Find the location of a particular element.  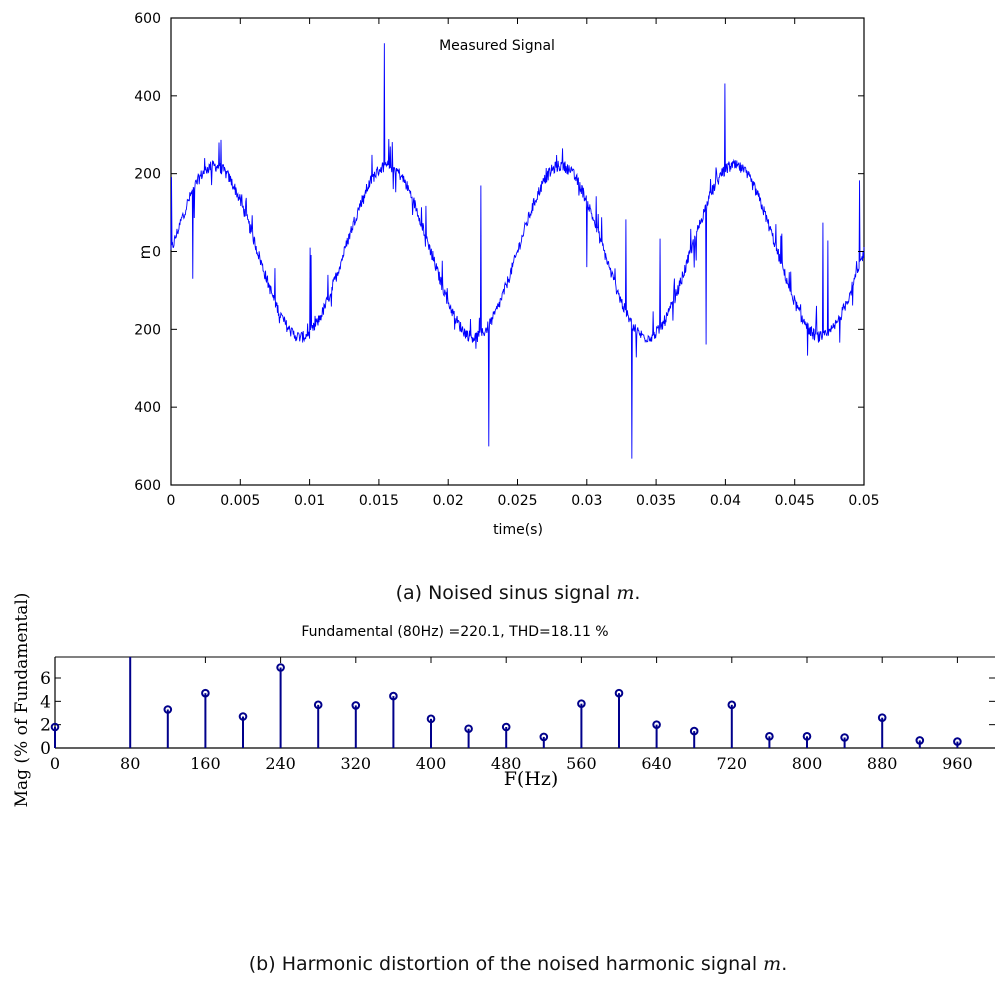

x-tick-label-b: 800 is located at coordinates (807, 763).